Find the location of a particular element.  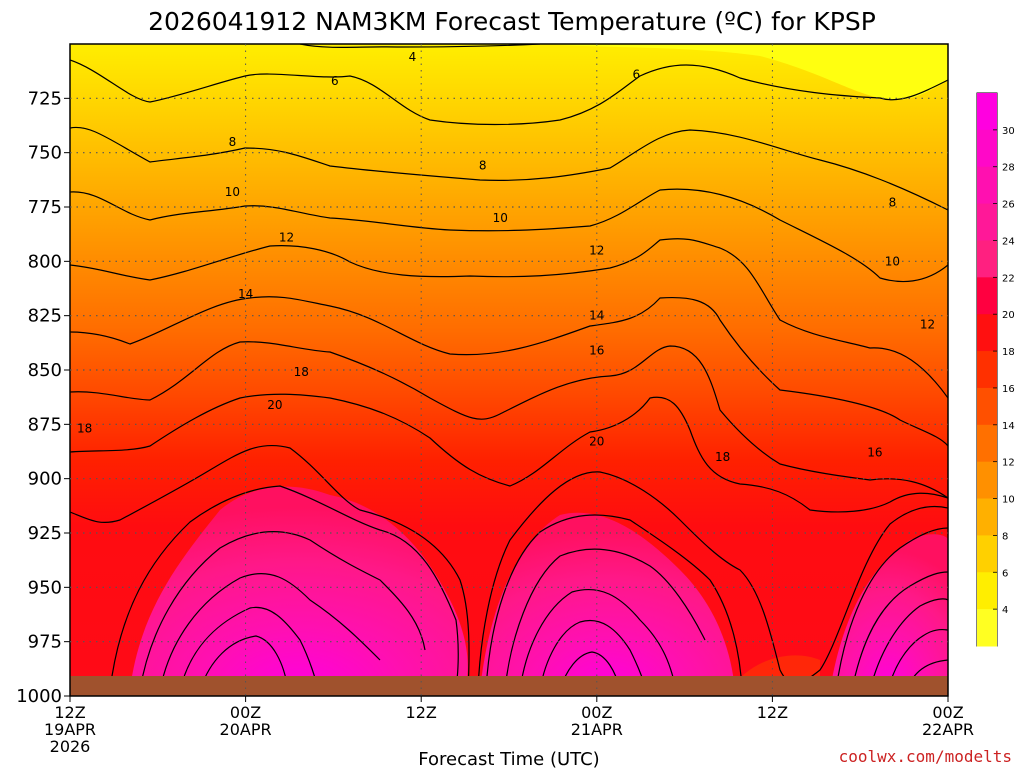

x-tick-label: 22APR is located at coordinates (948, 729).